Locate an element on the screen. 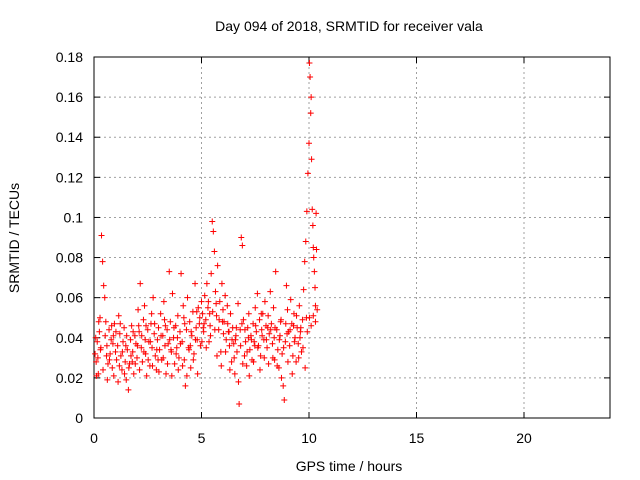  y-tick-label: 0.08 is located at coordinates (69, 258).